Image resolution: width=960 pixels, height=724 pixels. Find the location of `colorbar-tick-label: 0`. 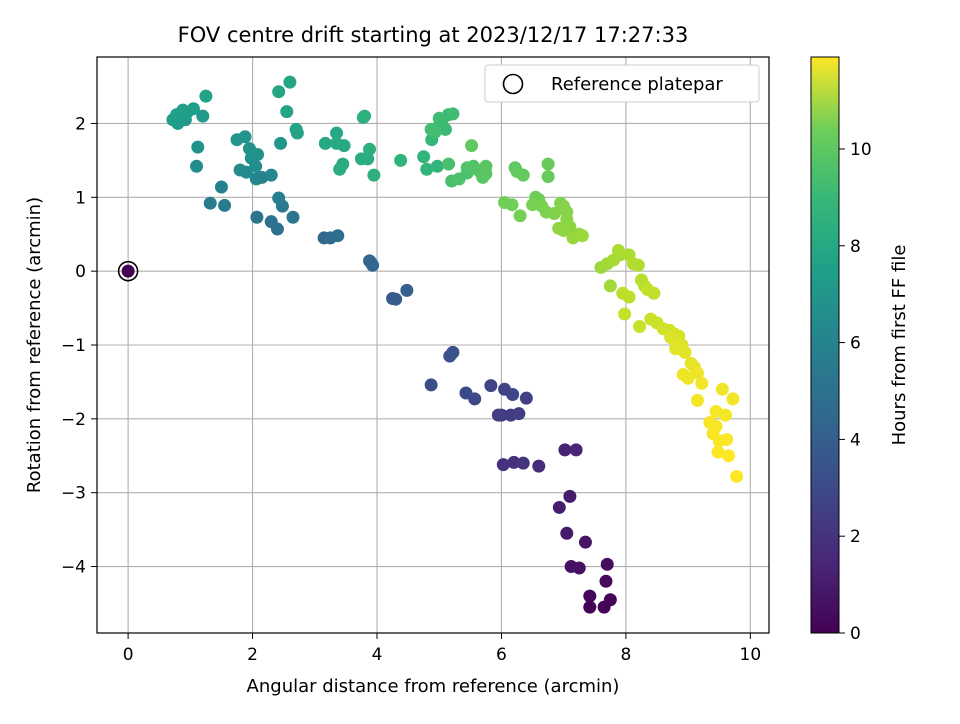

colorbar-tick-label: 0 is located at coordinates (855, 634).